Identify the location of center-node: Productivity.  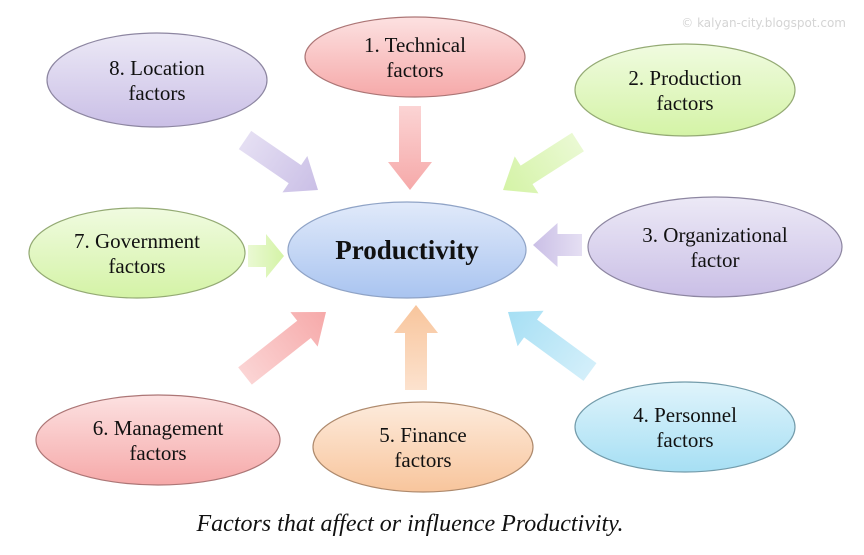
(407, 250).